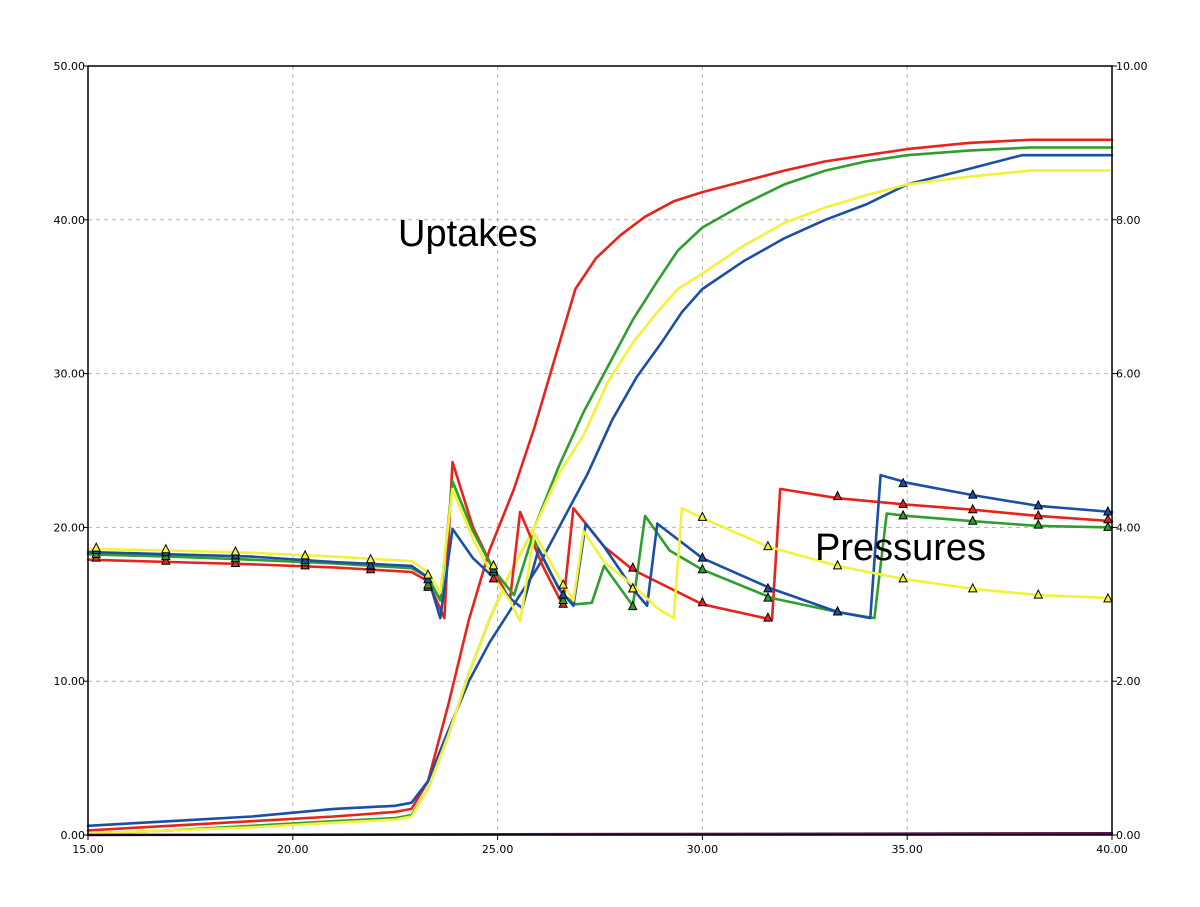 The height and width of the screenshot is (907, 1200). I want to click on y2-tick-label: 2.00, so click(1128, 681).